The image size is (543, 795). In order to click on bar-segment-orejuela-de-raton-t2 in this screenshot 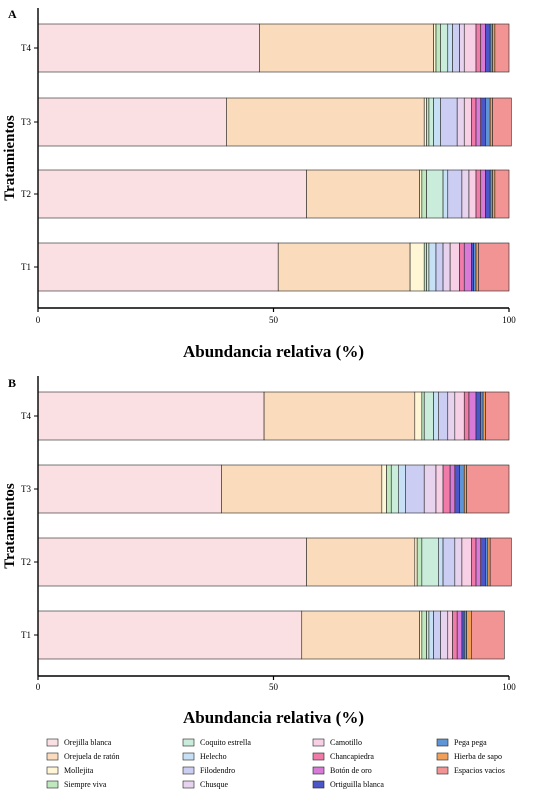, I will do `click(361, 562)`.